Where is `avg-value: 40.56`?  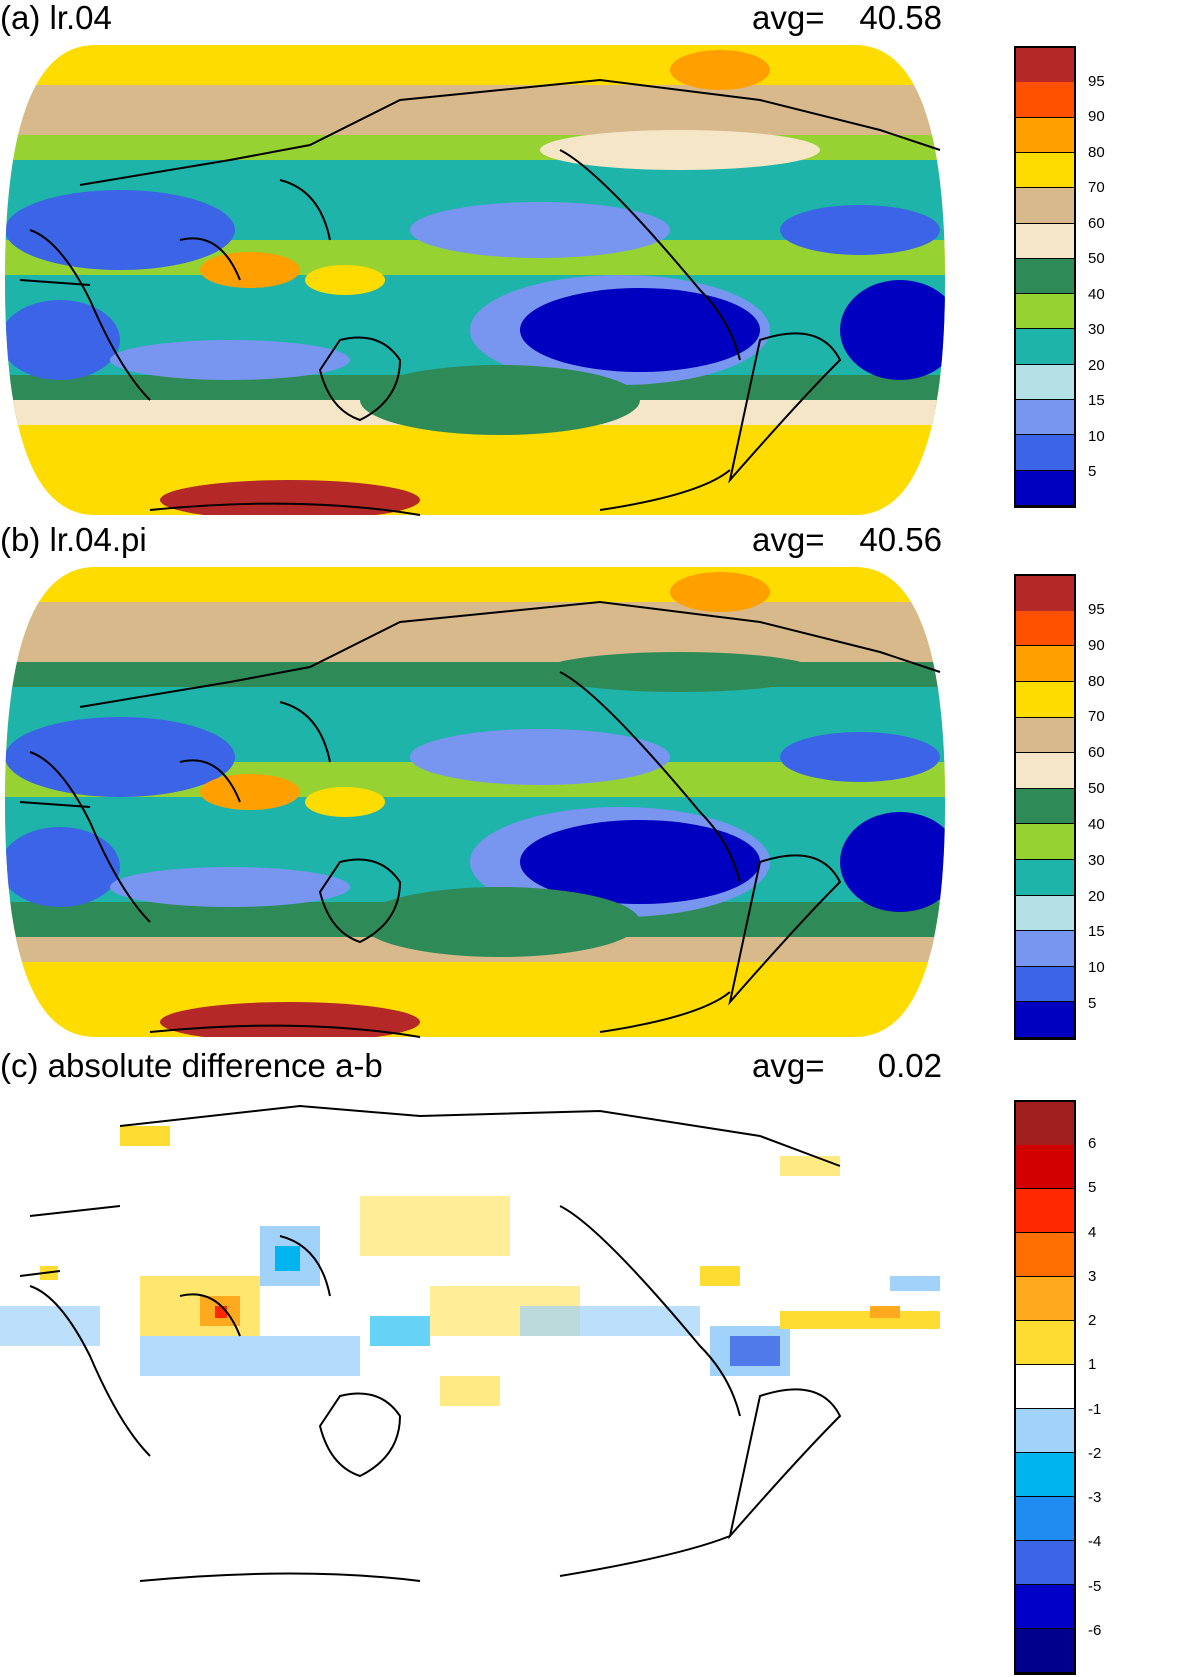
avg-value: 40.56 is located at coordinates (900, 539).